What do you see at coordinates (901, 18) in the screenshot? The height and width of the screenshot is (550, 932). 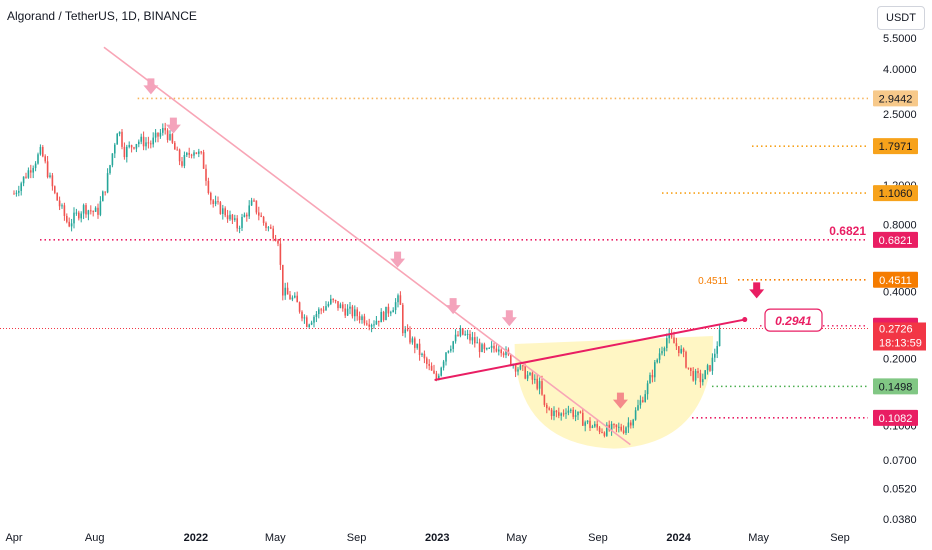 I see `currency-selector: USDT` at bounding box center [901, 18].